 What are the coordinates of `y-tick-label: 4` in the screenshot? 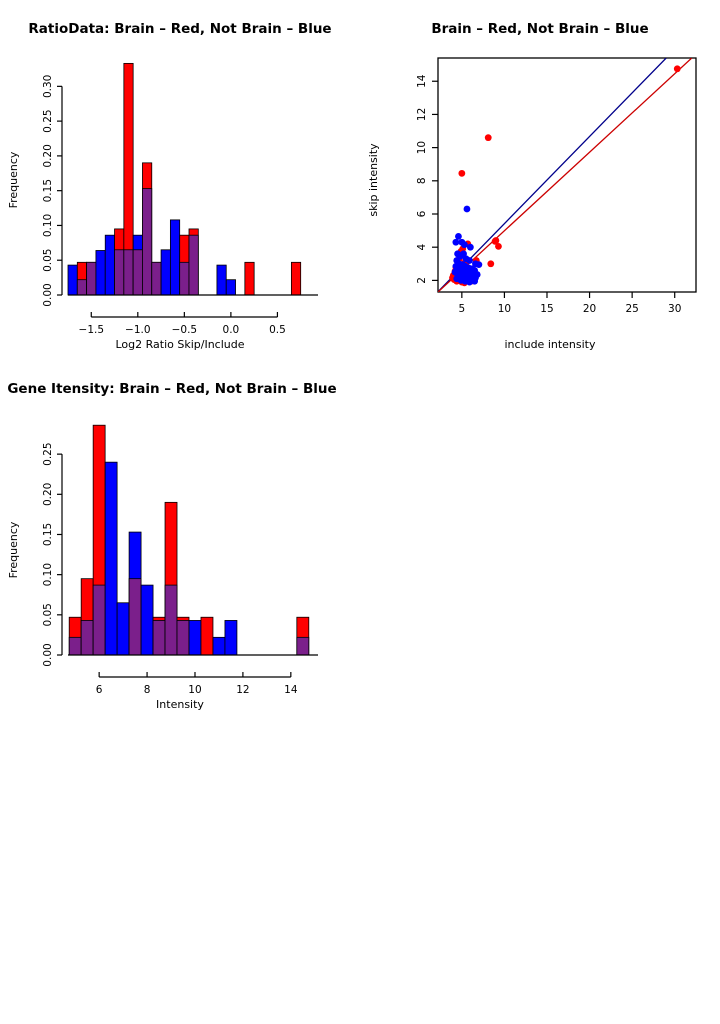 It's located at (422, 247).